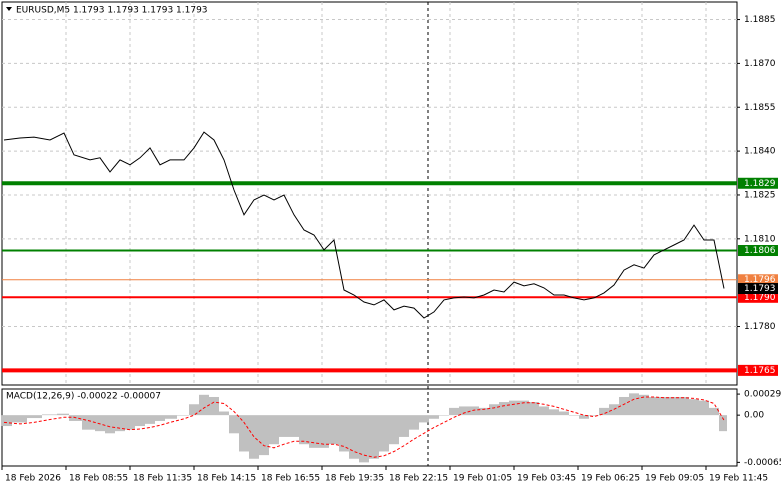 This screenshot has height=489, width=781. I want to click on signal-line, so click(364, 427).